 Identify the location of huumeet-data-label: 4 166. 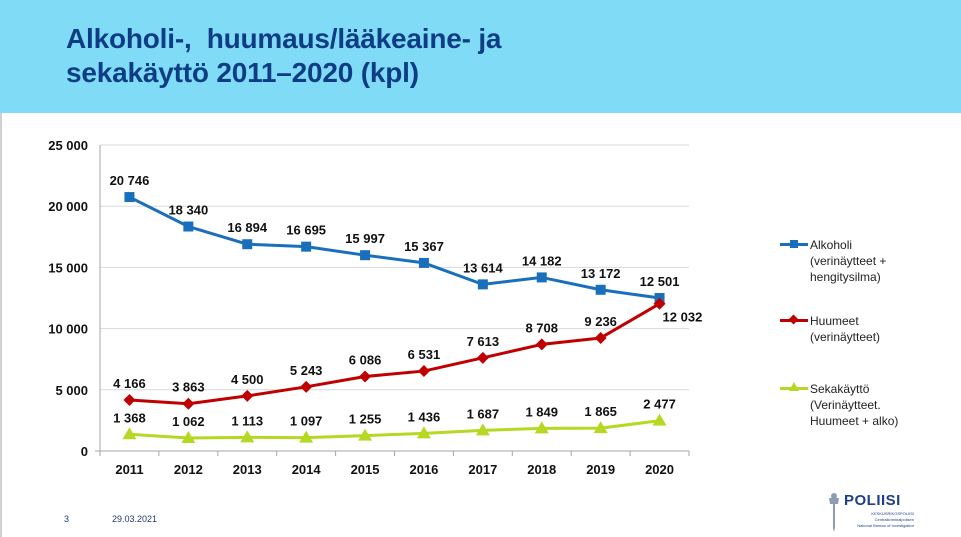
(129, 383).